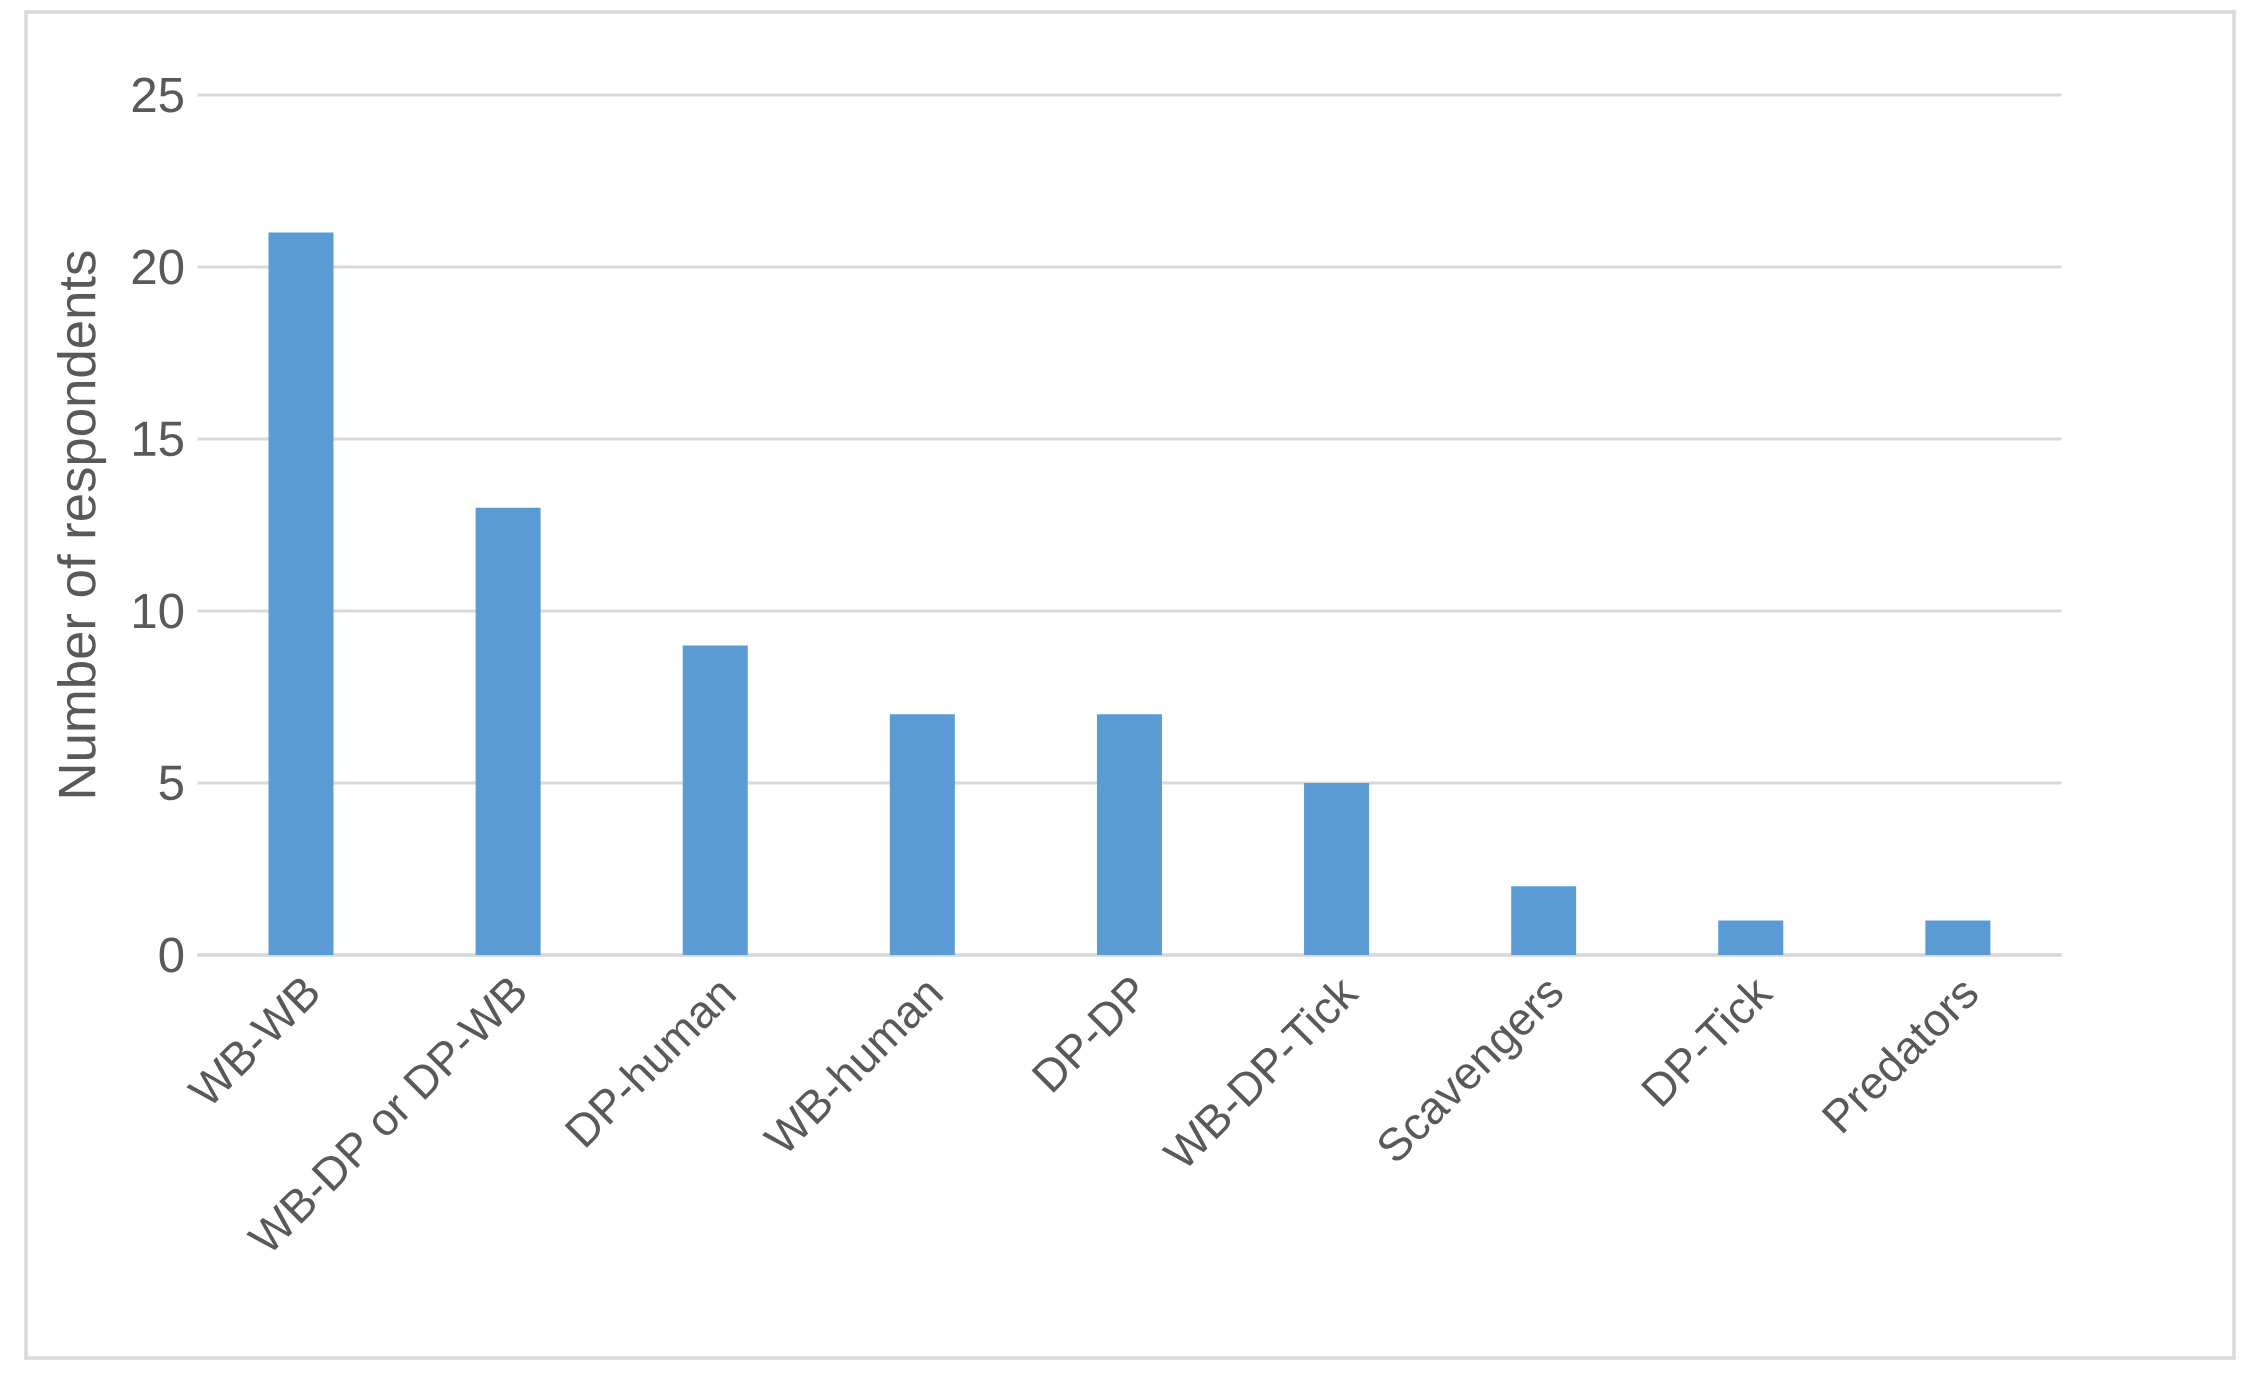 This screenshot has width=2260, height=1390. What do you see at coordinates (171, 783) in the screenshot?
I see `y-tick-label: 5` at bounding box center [171, 783].